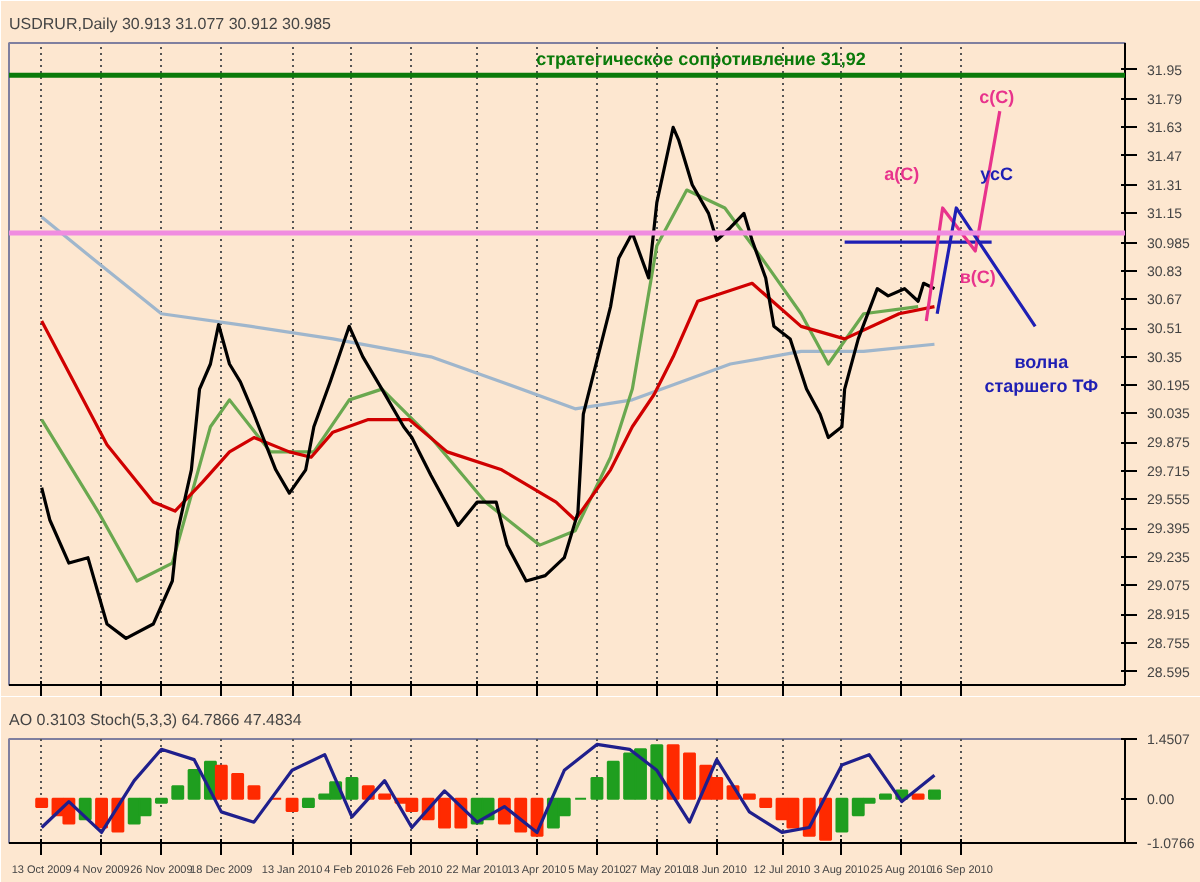 The height and width of the screenshot is (882, 1200). I want to click on chart-title: USDRUR,Daily 30.913 31.077 30.912 30.985, so click(171, 24).